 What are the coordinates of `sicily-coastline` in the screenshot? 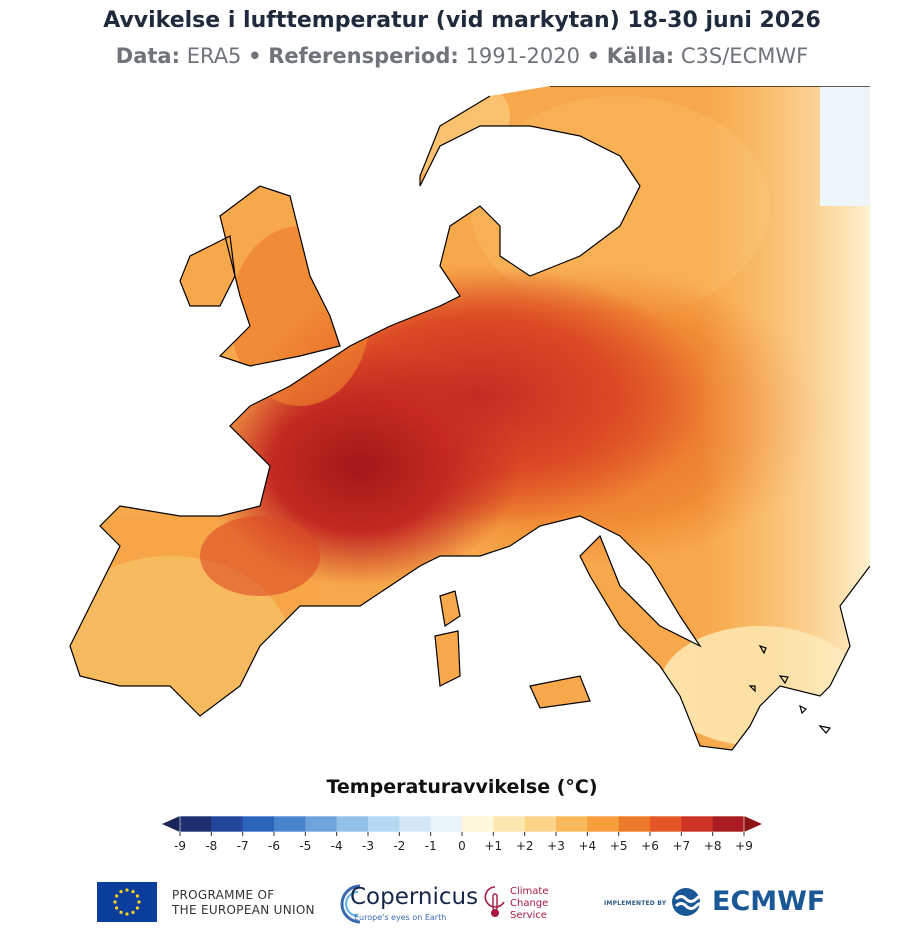 It's located at (560, 692).